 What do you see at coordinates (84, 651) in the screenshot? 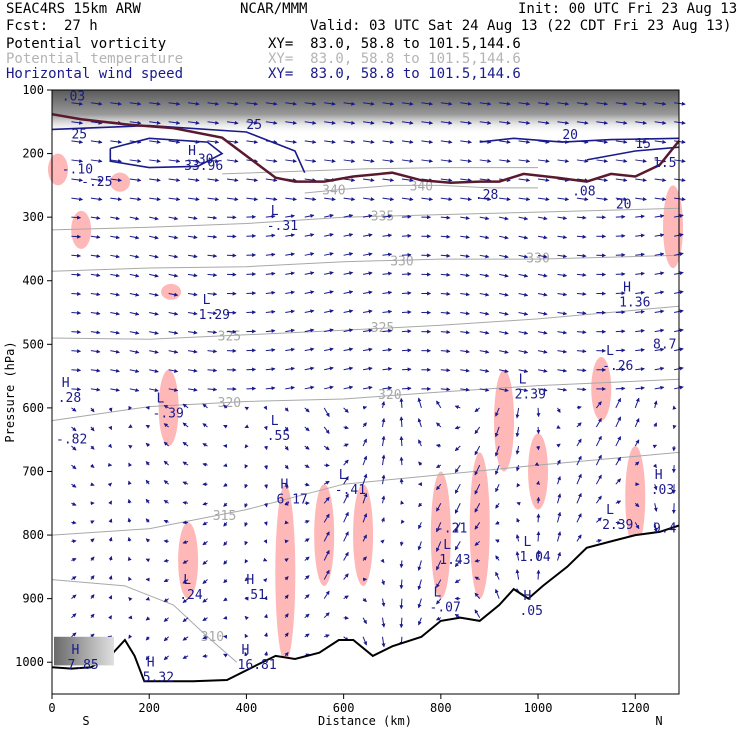
I see `low-level-pv-patch` at bounding box center [84, 651].